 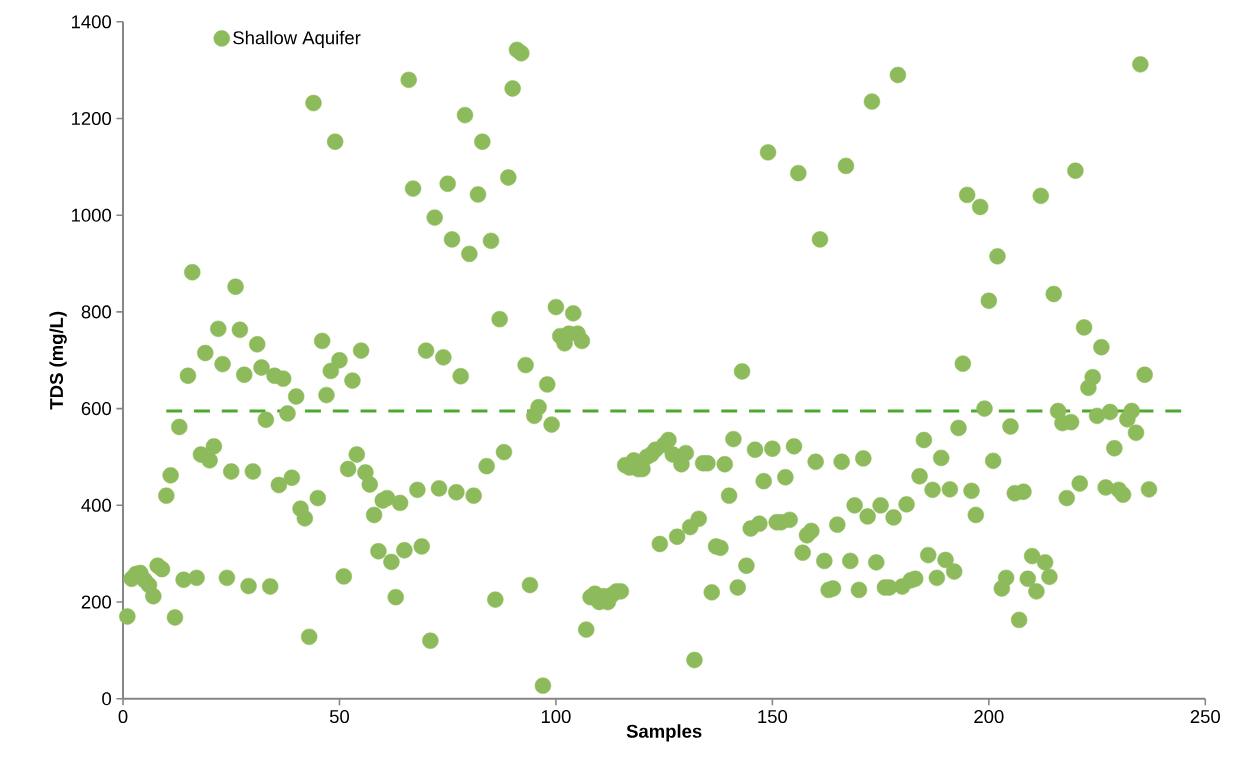 I want to click on y-axis-title: TDS (mg/L), so click(x=58, y=360).